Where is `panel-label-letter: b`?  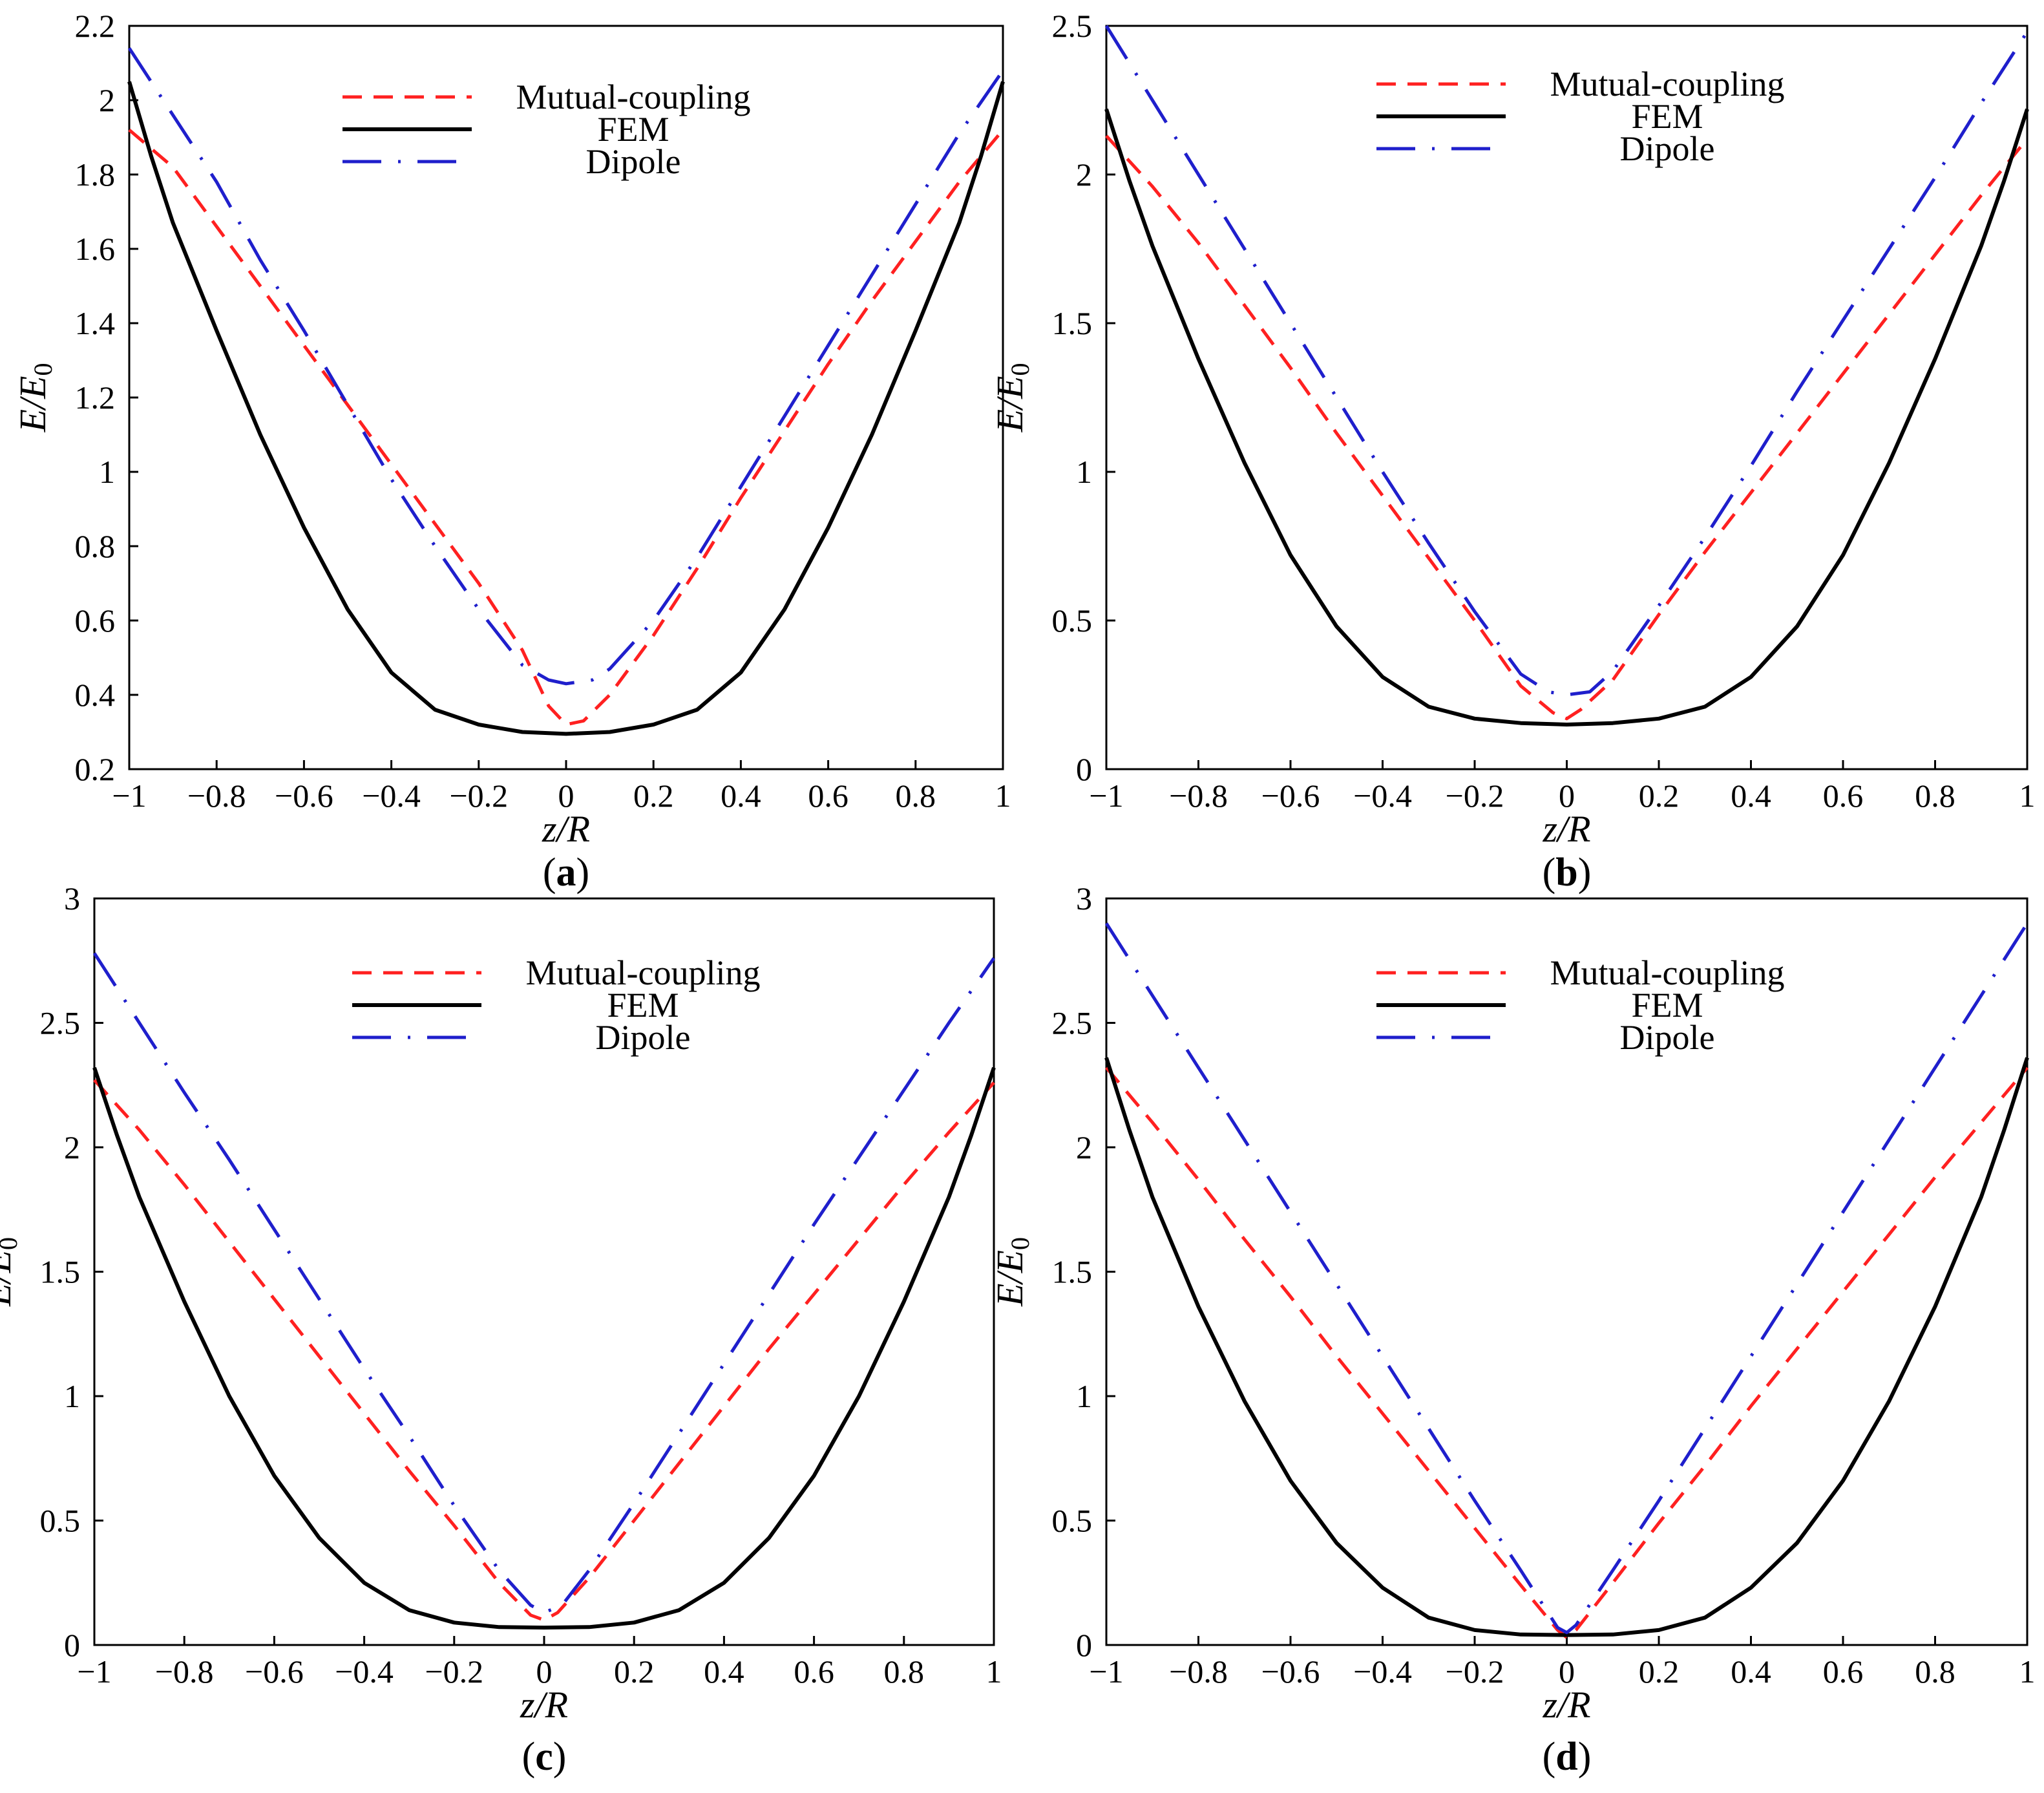 panel-label-letter: b is located at coordinates (1566, 873).